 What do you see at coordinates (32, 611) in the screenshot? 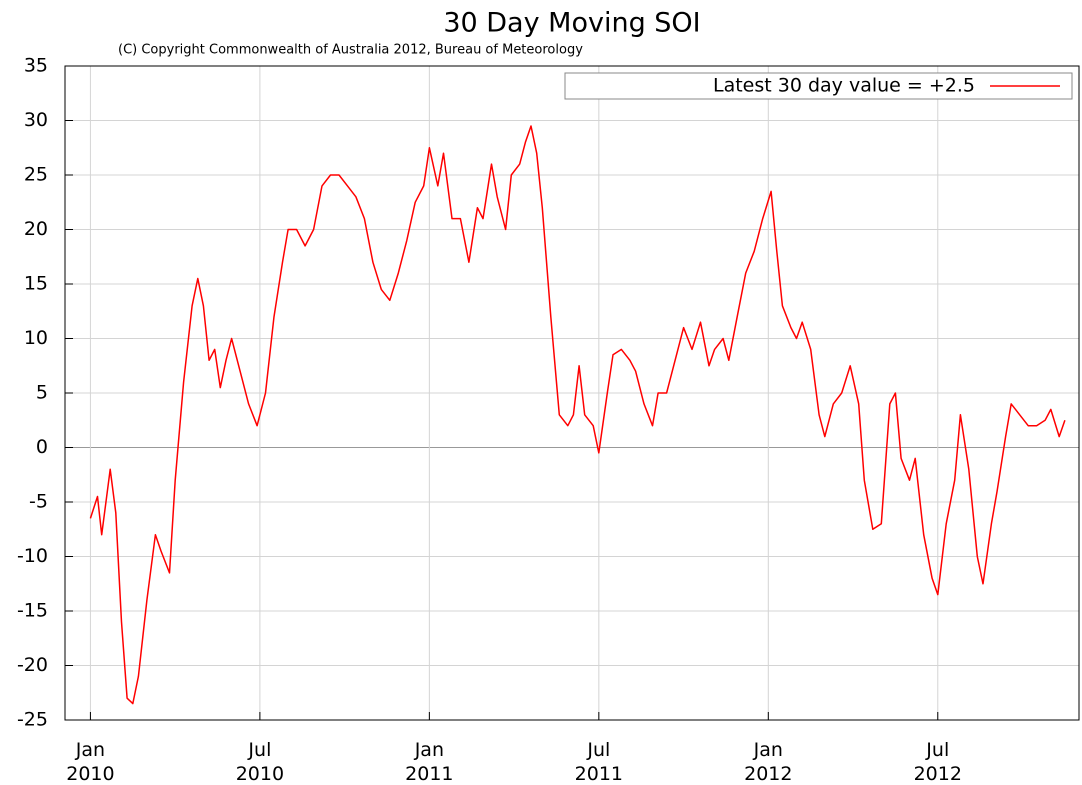
I see `y-tick-label: -15` at bounding box center [32, 611].